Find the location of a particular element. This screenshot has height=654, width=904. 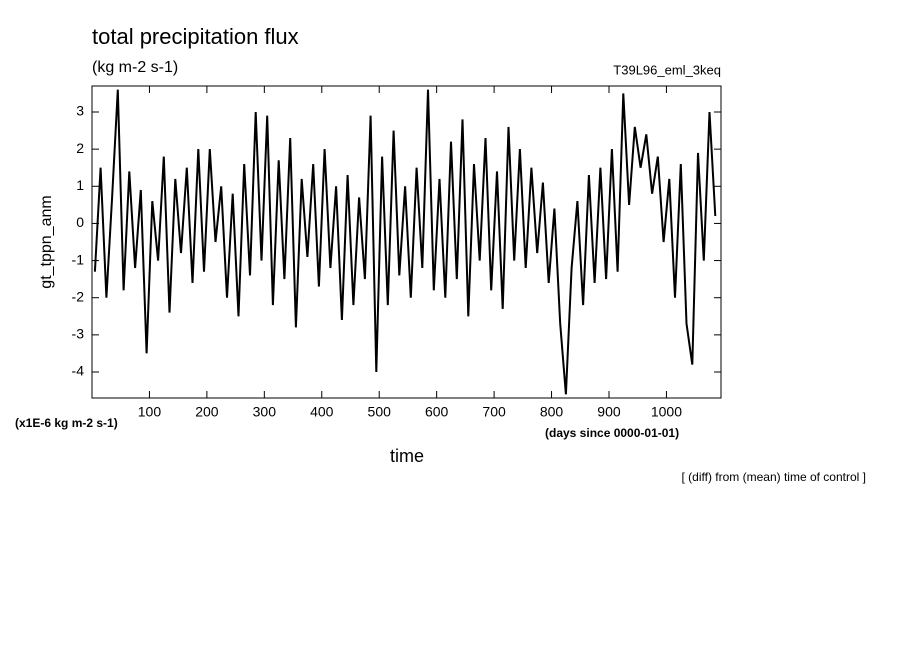

x-tick-label: 200 is located at coordinates (207, 412).